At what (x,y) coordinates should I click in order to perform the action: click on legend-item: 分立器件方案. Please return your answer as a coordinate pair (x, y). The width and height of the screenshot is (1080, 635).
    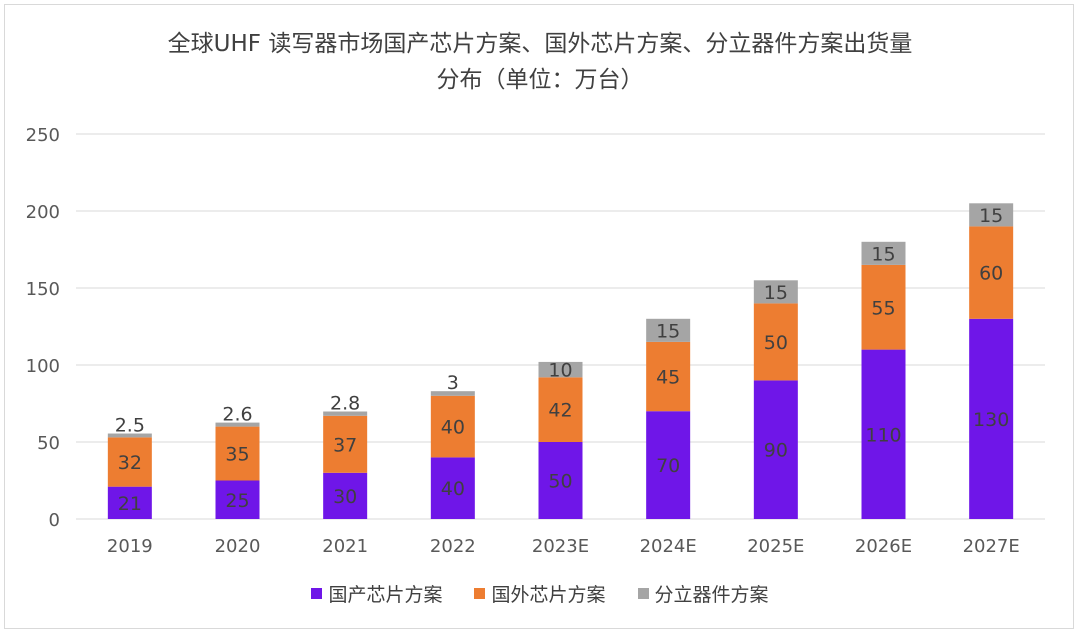
    Looking at the image, I should click on (703, 593).